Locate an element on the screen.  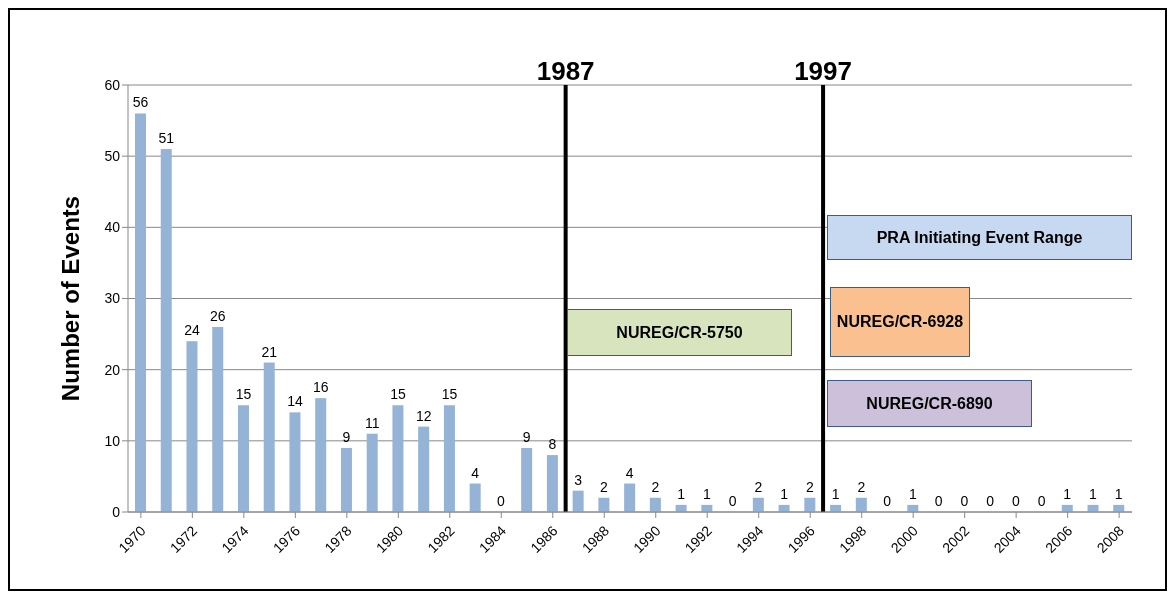
data-label: 16 is located at coordinates (320, 387).